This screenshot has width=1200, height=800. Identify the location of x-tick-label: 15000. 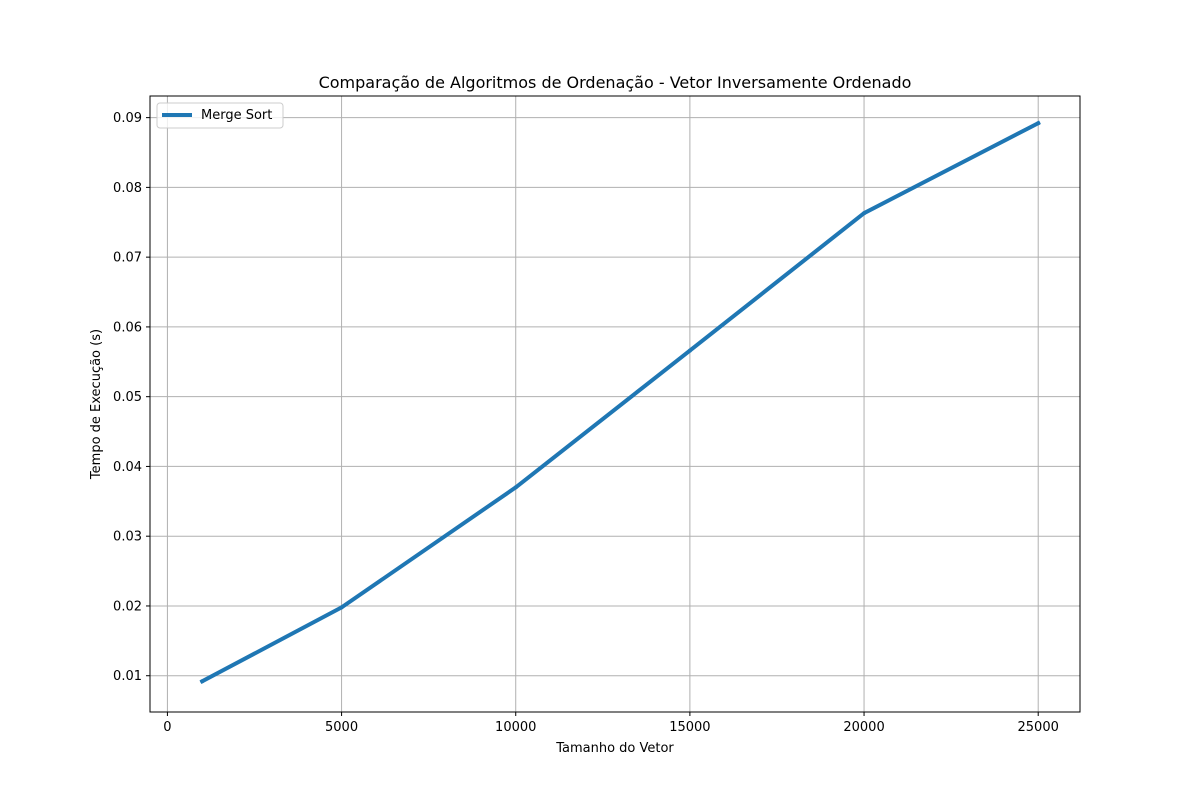
(689, 727).